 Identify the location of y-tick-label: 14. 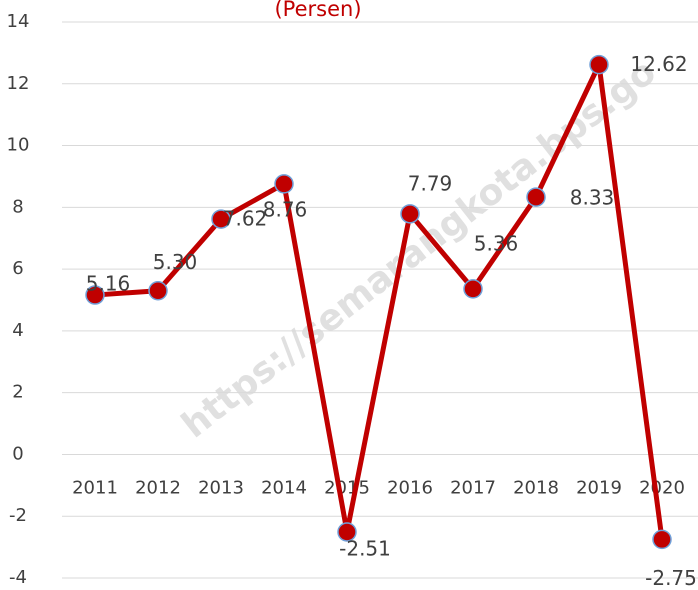
(18, 21).